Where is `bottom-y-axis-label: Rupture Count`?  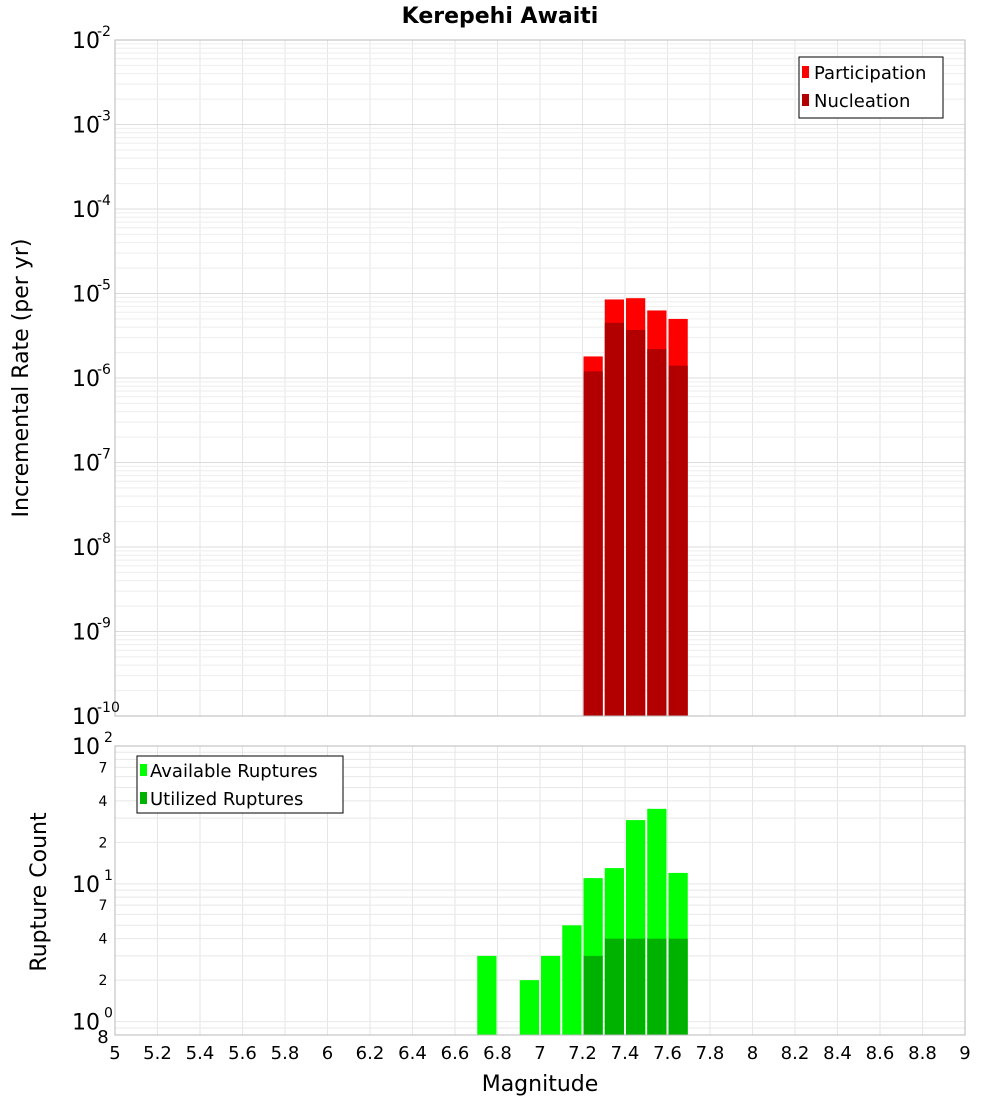
bottom-y-axis-label: Rupture Count is located at coordinates (39, 892).